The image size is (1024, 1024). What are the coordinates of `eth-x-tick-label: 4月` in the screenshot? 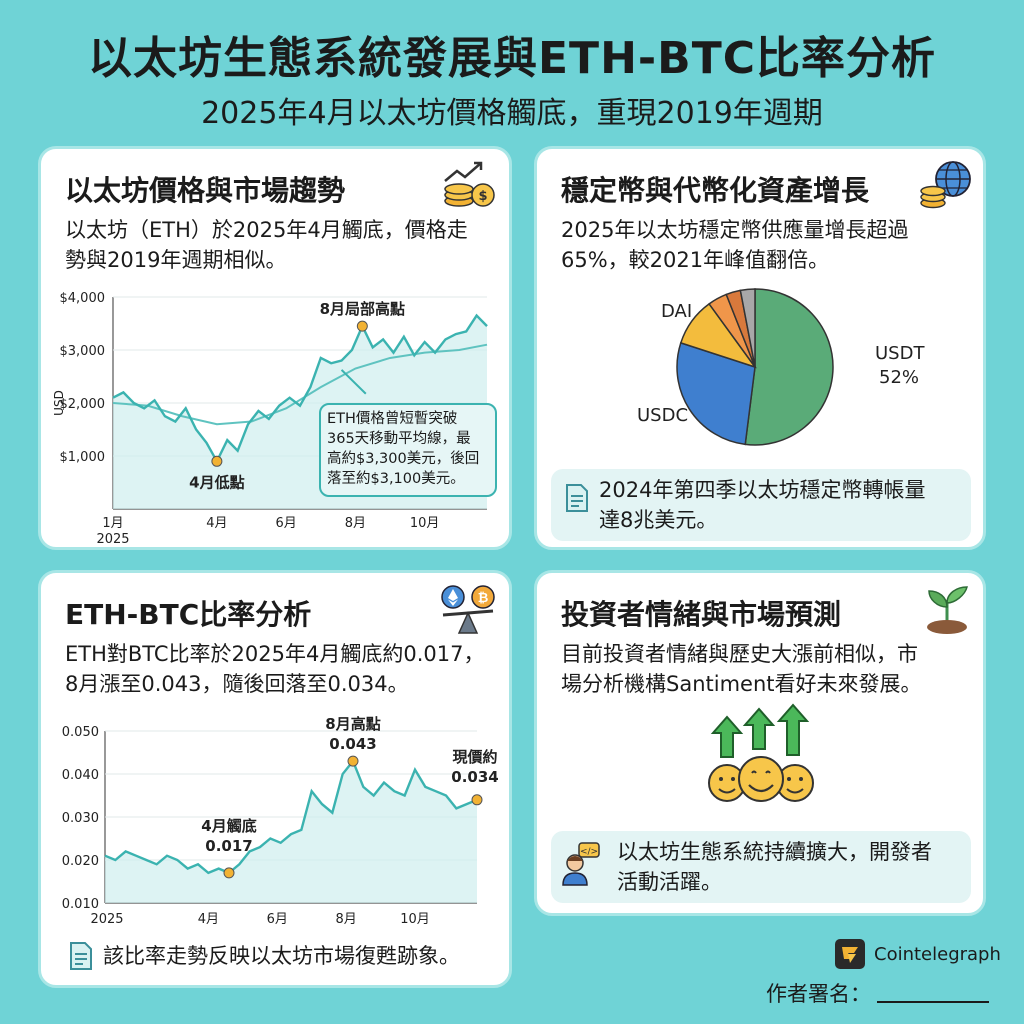 It's located at (216, 523).